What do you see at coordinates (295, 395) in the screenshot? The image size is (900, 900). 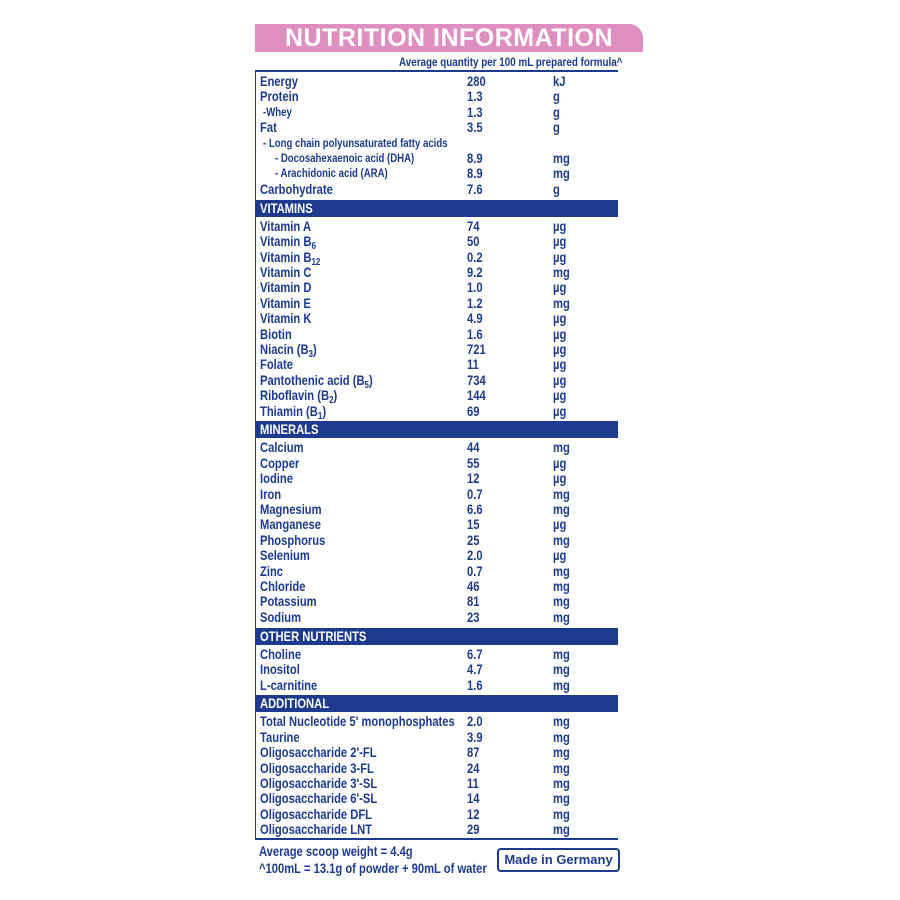 I see `name-text: Riboflavin (B` at bounding box center [295, 395].